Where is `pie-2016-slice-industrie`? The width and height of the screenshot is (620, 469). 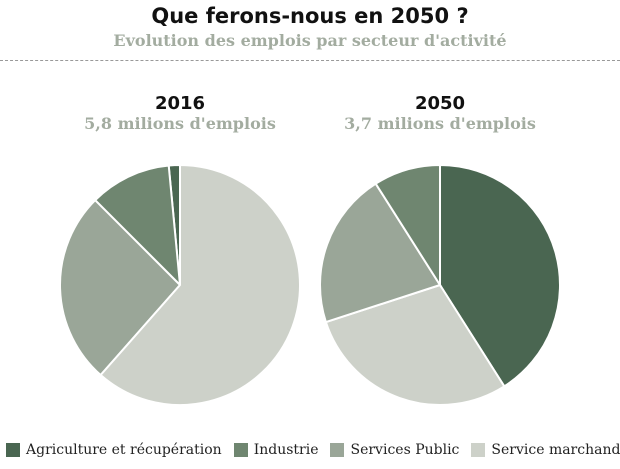
pie-2016-slice-industrie is located at coordinates (137, 226).